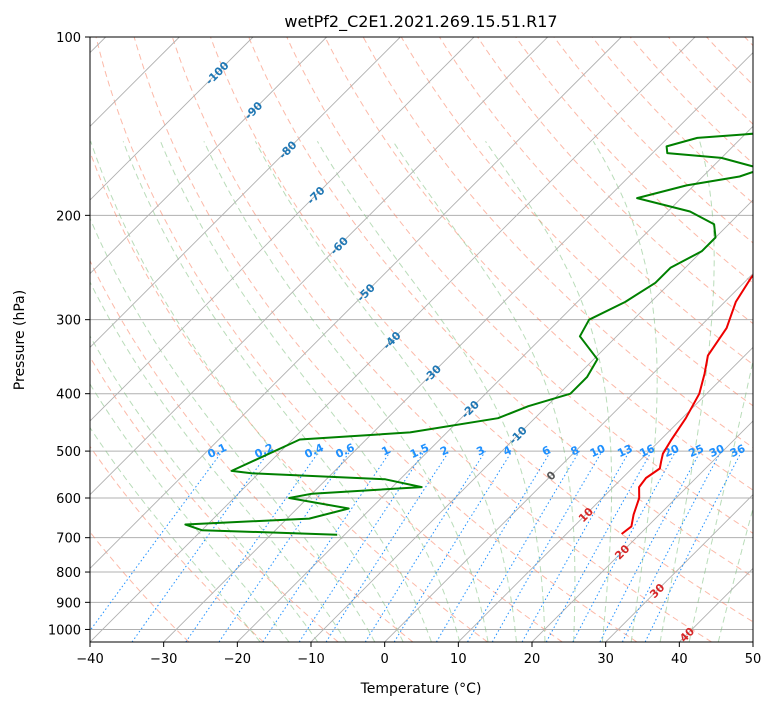 The image size is (775, 708). I want to click on y-tick-label: 700, so click(68, 539).